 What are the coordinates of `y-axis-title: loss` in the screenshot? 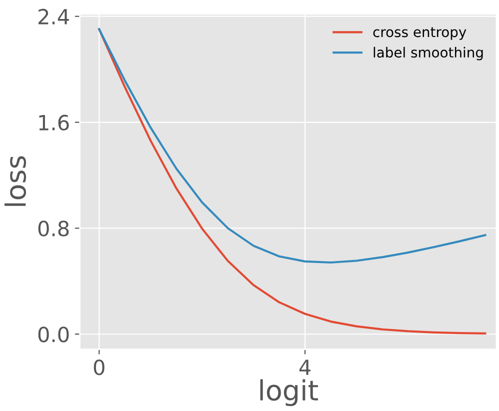 It's located at (15, 181).